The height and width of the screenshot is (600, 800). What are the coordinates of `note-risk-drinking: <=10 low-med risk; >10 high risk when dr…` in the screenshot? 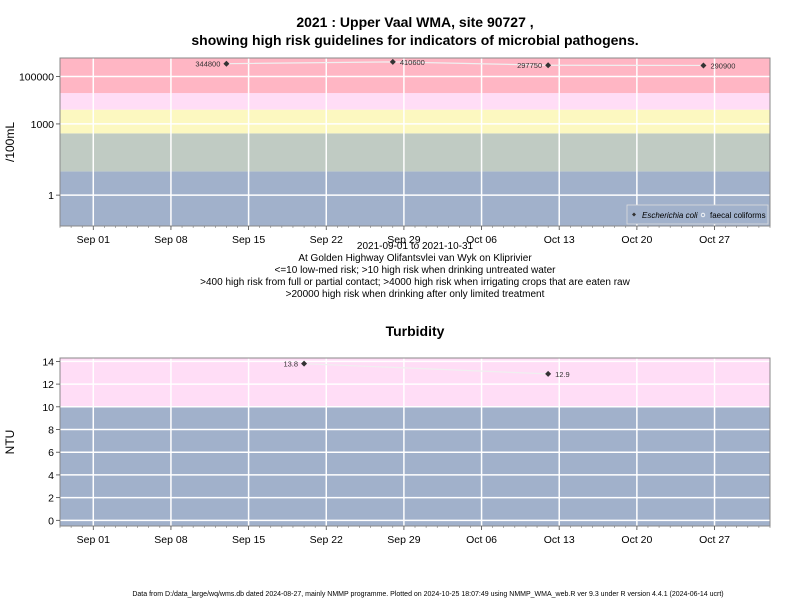 It's located at (416, 270).